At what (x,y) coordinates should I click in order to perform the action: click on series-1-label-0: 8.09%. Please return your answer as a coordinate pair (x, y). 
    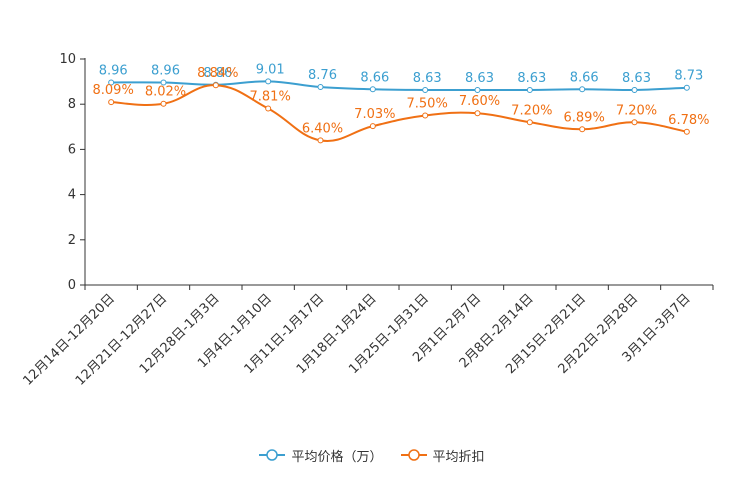
    Looking at the image, I should click on (113, 90).